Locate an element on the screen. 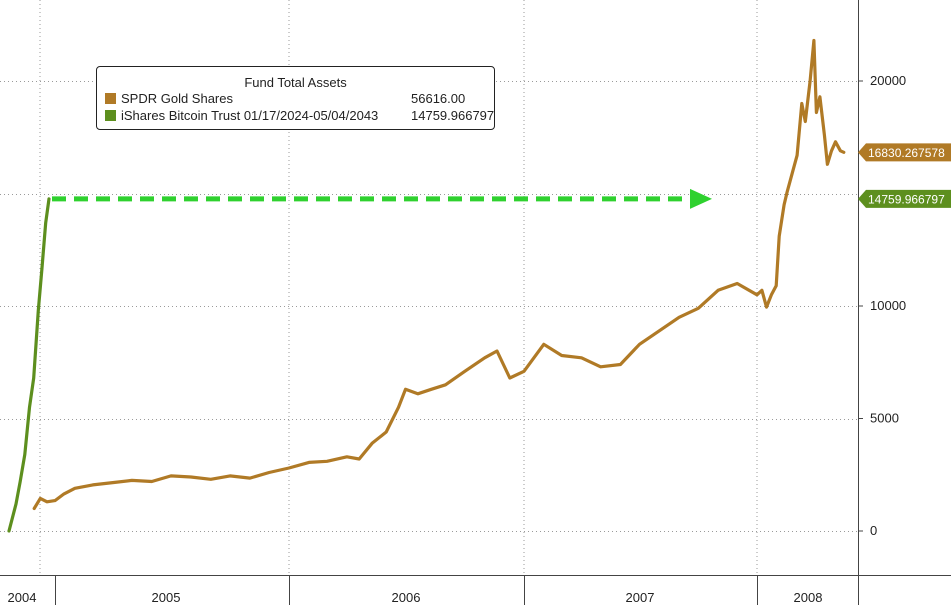 The height and width of the screenshot is (605, 951). legend-swatch-gold is located at coordinates (110, 98).